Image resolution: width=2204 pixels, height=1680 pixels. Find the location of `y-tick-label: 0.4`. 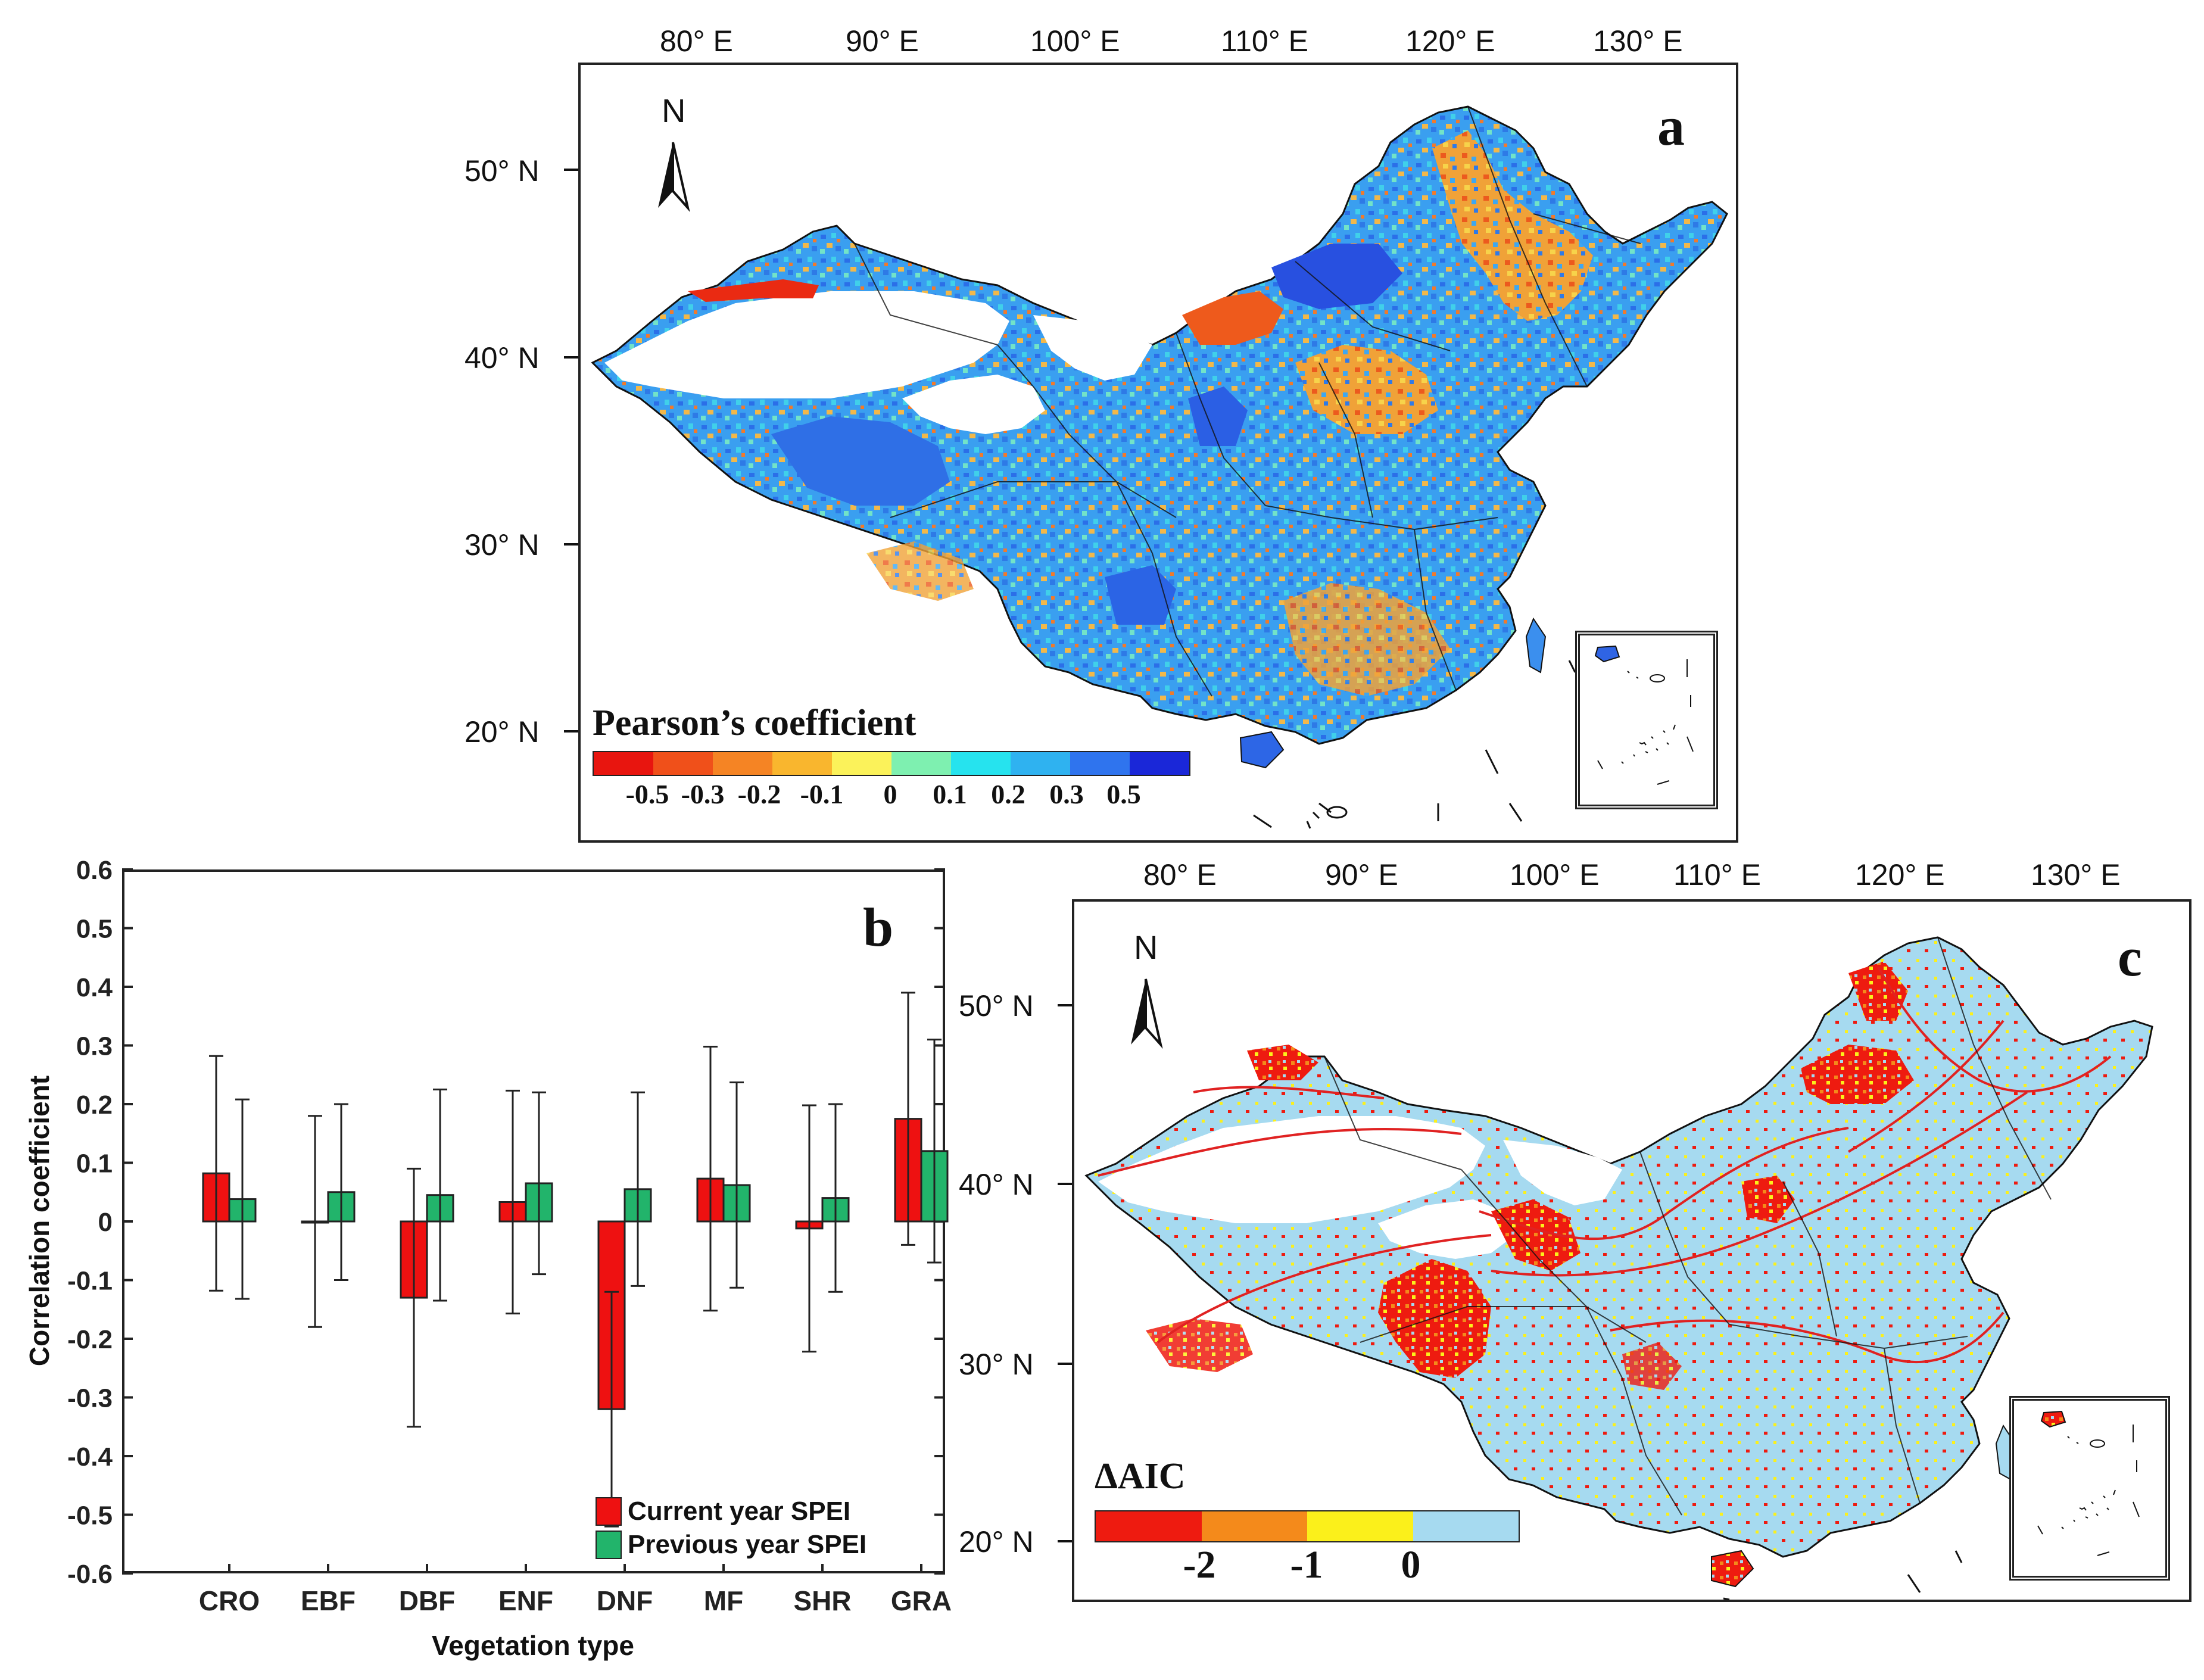

y-tick-label: 0.4 is located at coordinates (94, 987).